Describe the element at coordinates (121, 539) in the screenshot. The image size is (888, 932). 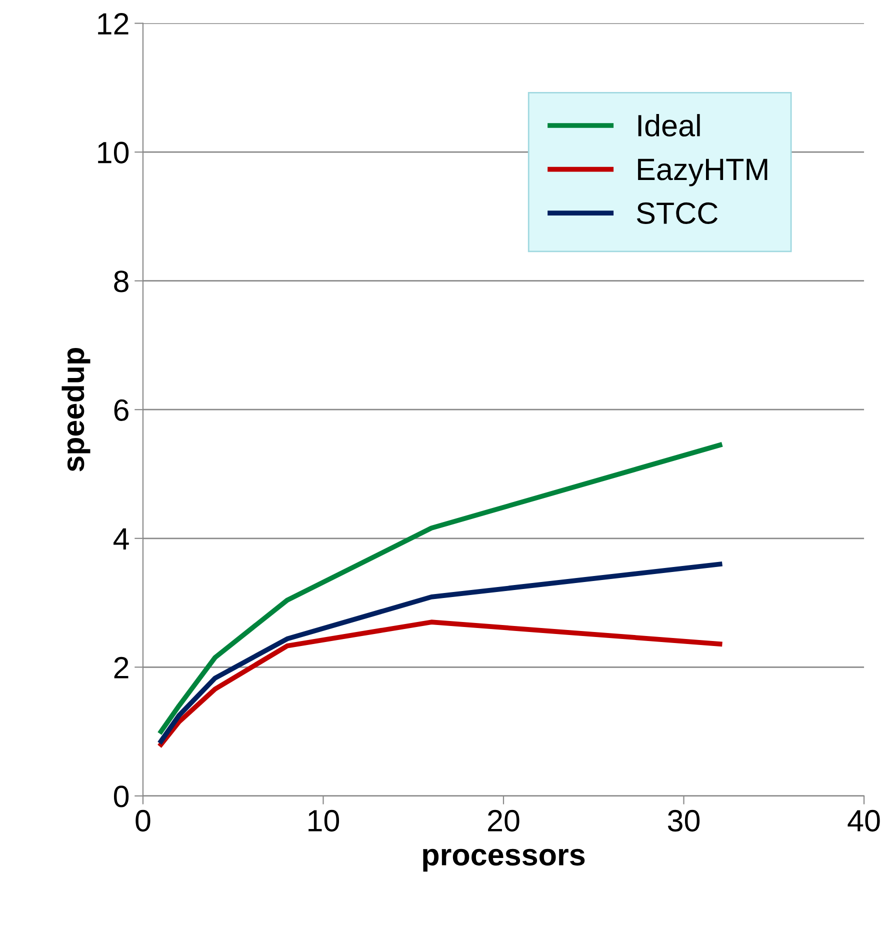
I see `y-tick-label: 4` at that location.